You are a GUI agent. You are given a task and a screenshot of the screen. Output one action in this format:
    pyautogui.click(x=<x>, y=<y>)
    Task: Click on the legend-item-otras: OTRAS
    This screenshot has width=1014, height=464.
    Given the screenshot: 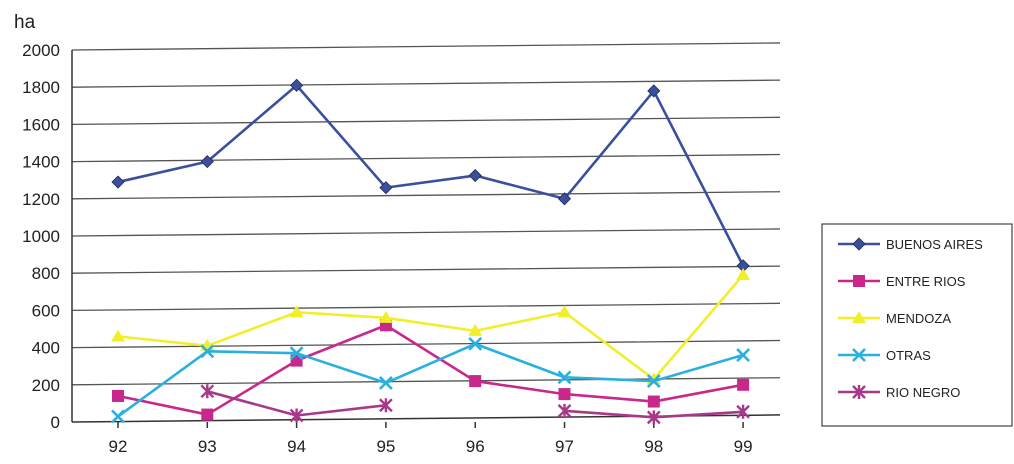 What is the action you would take?
    pyautogui.click(x=884, y=355)
    